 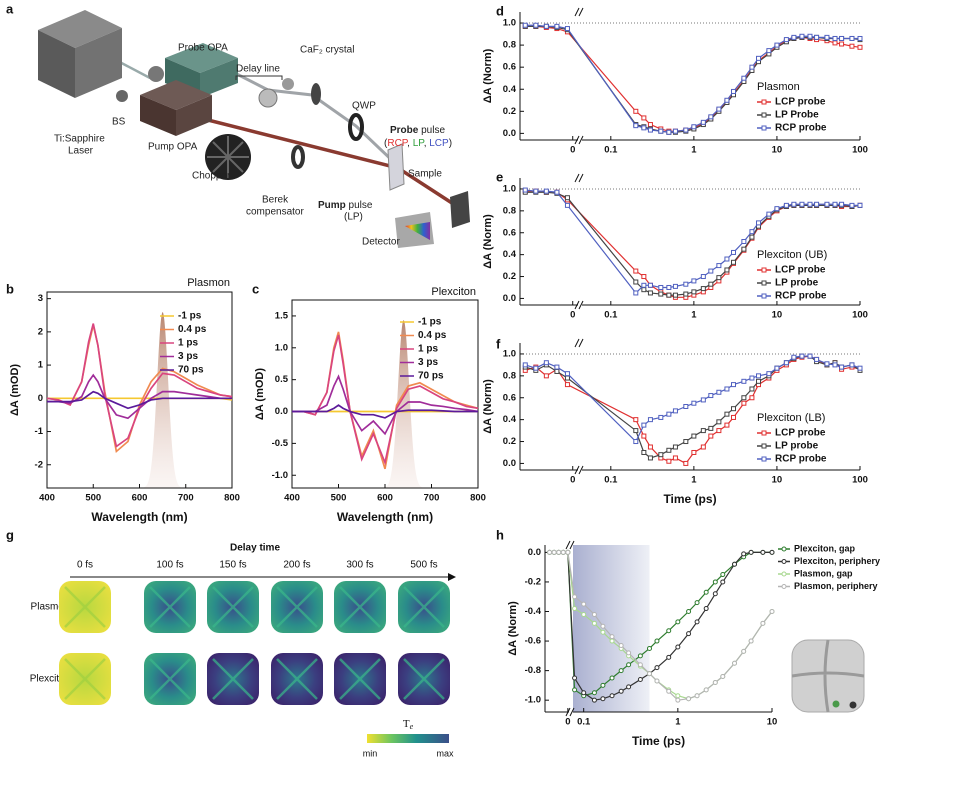 I want to click on y-tick-label: -0.8, so click(x=533, y=670).